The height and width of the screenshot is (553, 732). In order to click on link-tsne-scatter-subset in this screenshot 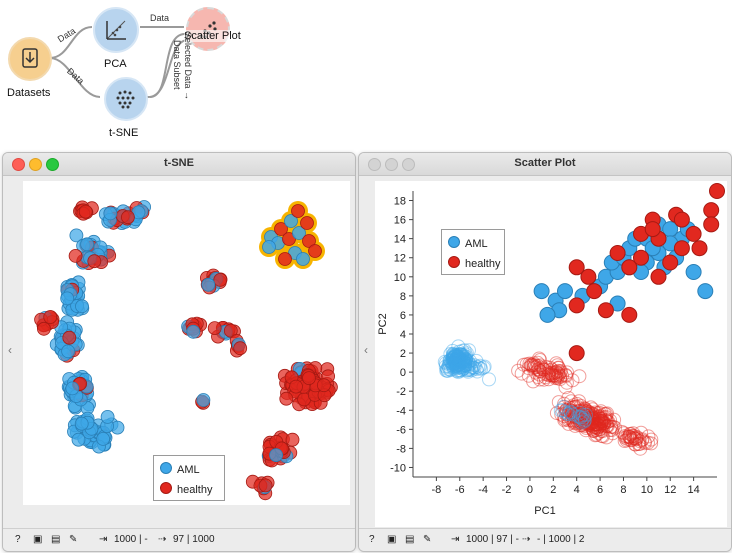, I will do `click(167, 69)`.